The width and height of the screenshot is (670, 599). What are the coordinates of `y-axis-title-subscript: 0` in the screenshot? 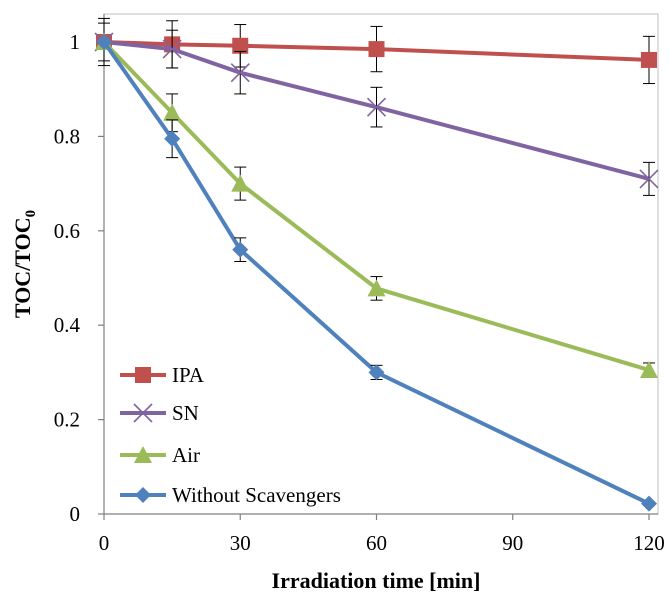 It's located at (31, 214).